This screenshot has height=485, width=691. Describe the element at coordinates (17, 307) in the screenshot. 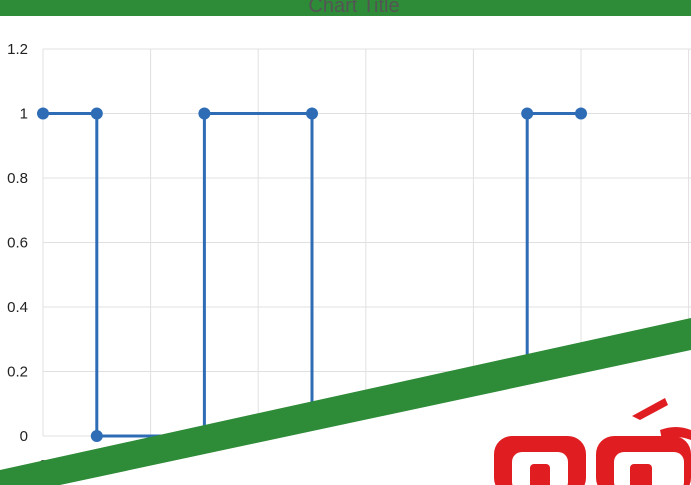

I see `y-tick-label: 0.4` at that location.